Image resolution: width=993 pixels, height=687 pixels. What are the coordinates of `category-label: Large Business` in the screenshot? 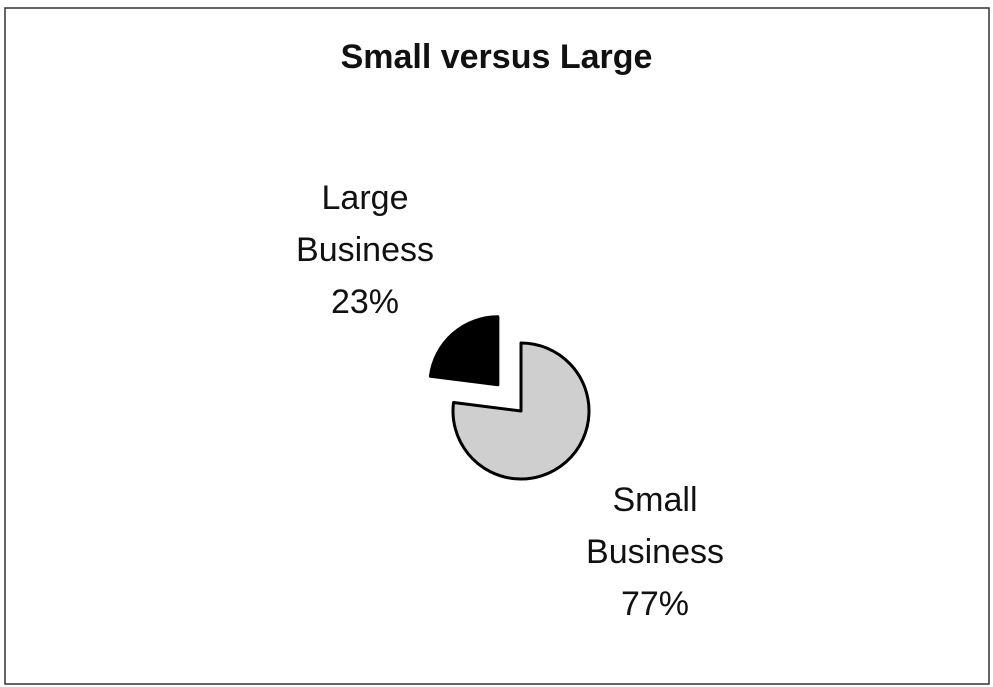 It's located at (365, 224).